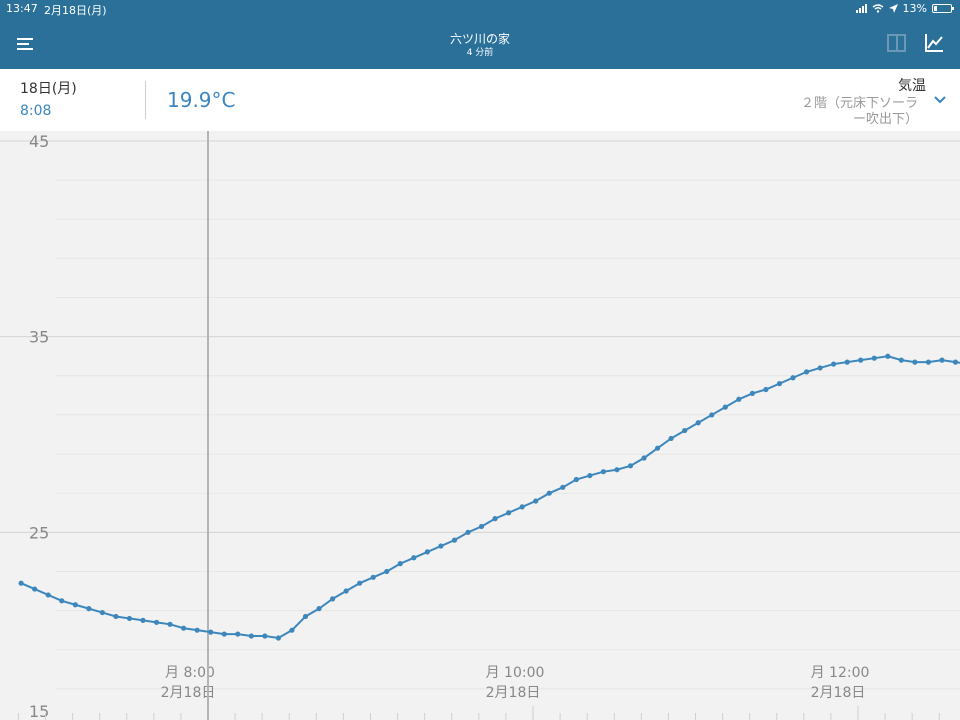  Describe the element at coordinates (36, 111) in the screenshot. I see `selected-time: 8:08` at that location.